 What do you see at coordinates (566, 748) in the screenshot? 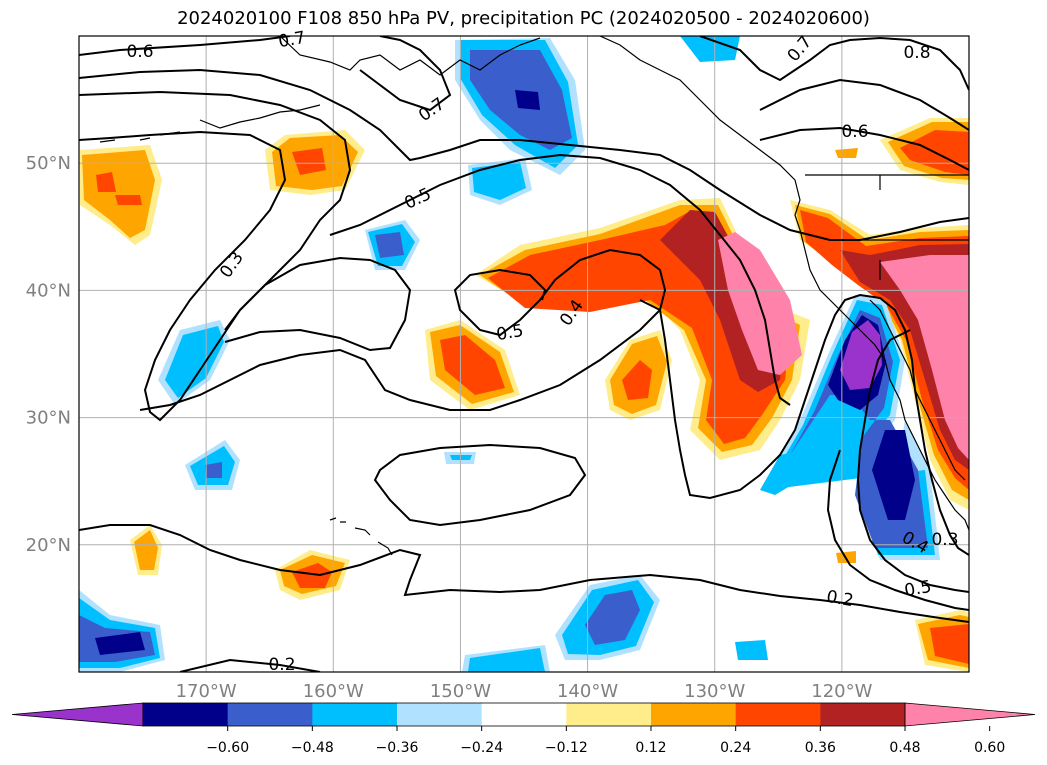
I see `colorbar-tick-label: −0.12` at bounding box center [566, 748].